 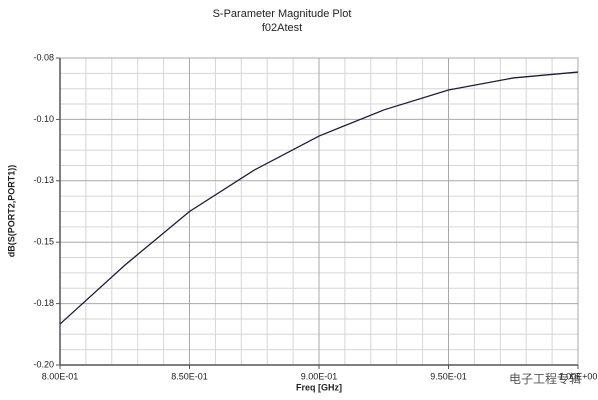 I want to click on x-tick-label: 9.00E-01, so click(x=319, y=376).